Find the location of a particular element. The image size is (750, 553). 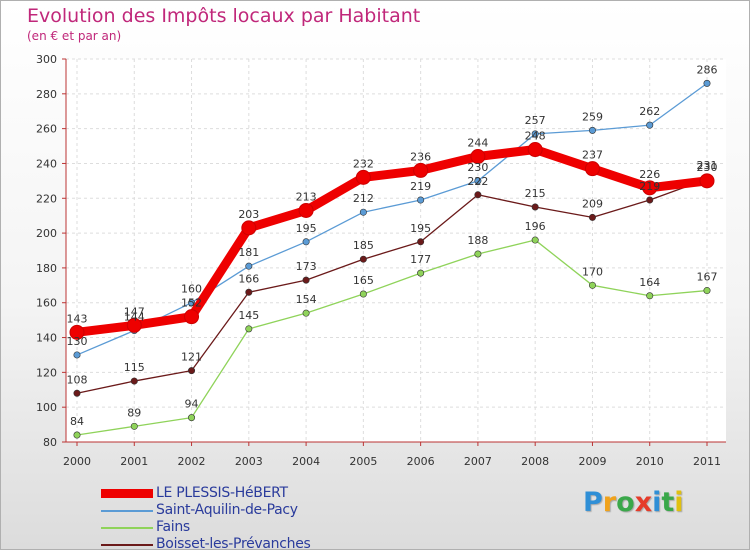

data-label: 215 is located at coordinates (535, 193).